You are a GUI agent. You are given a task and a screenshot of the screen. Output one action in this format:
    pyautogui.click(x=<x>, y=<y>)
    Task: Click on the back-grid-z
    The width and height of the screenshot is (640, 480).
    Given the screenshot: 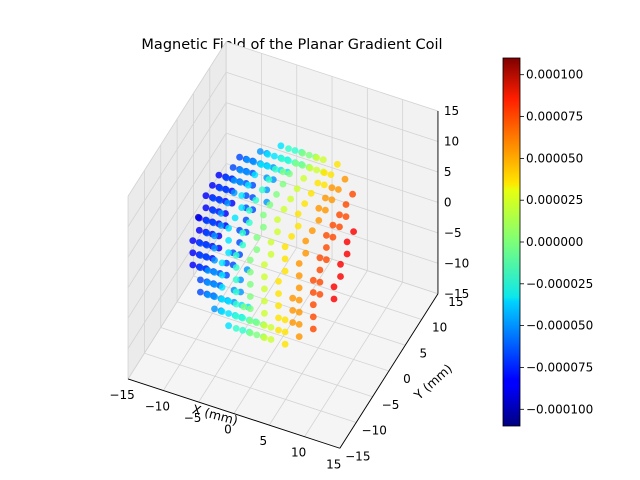 What is the action you would take?
    pyautogui.click(x=332, y=76)
    